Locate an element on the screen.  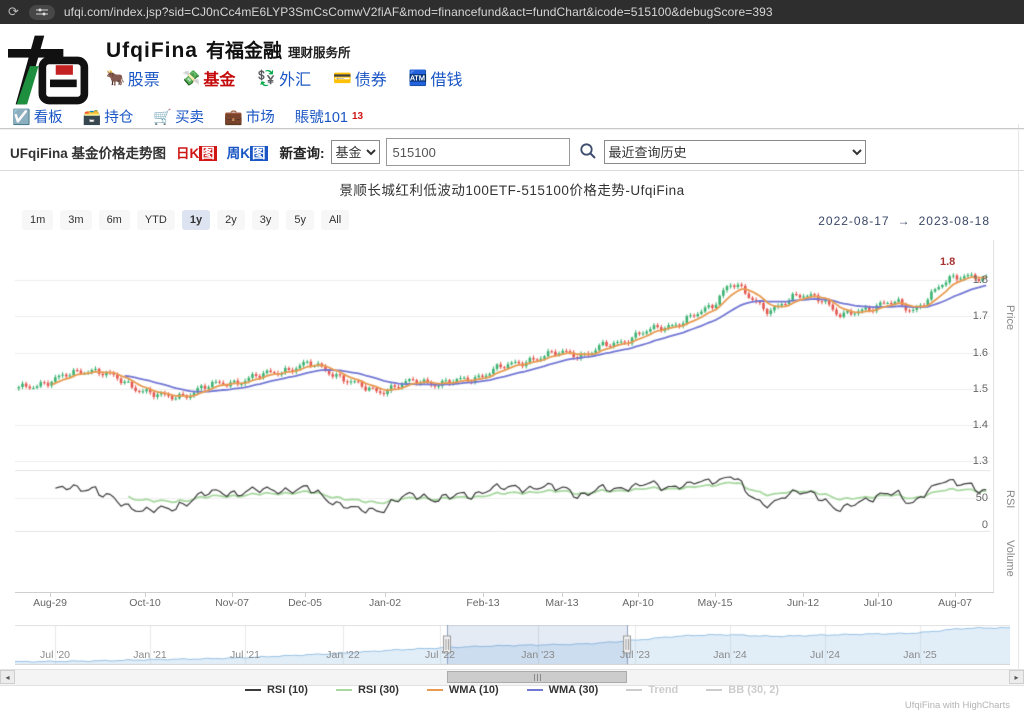
x-tick-label: Nov-07 is located at coordinates (232, 603).